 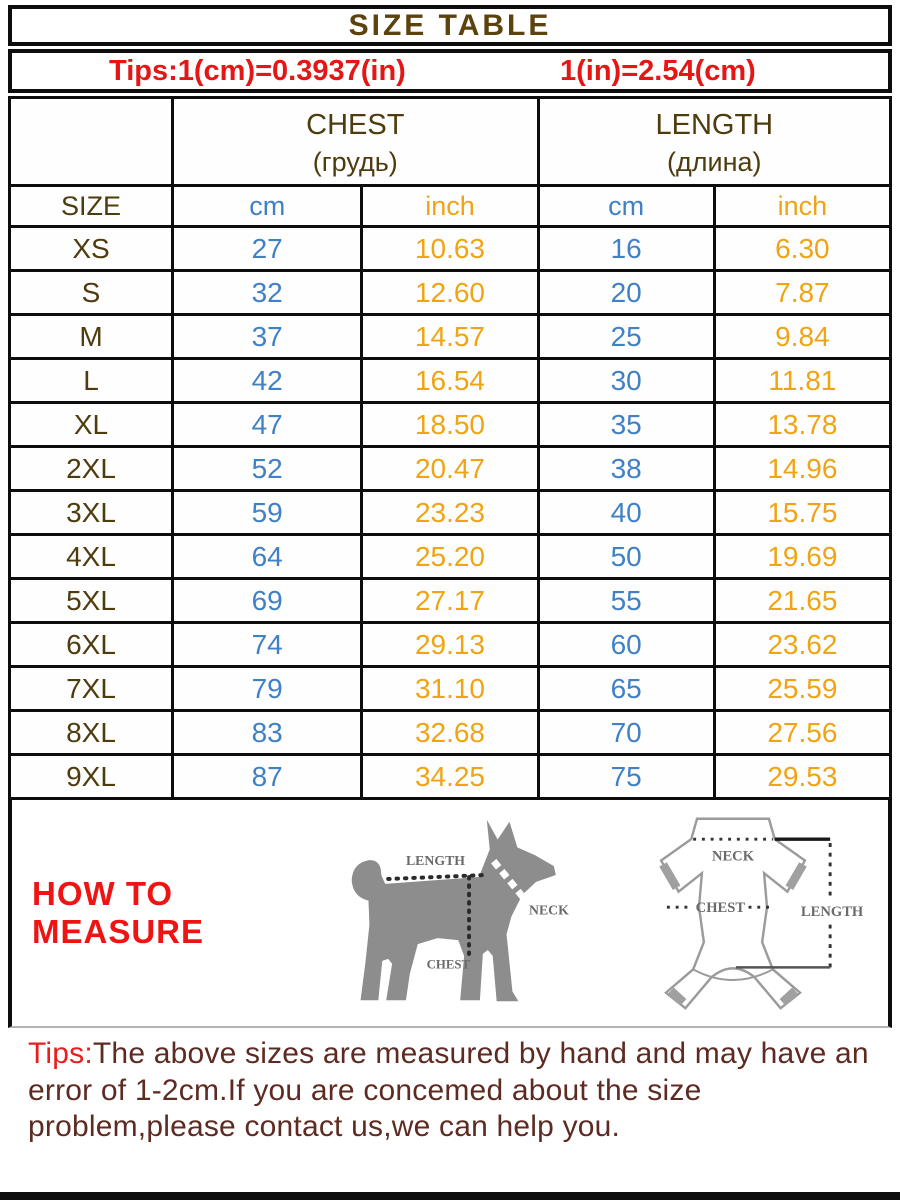 I want to click on length-inch-cell: 15.75, so click(x=802, y=512).